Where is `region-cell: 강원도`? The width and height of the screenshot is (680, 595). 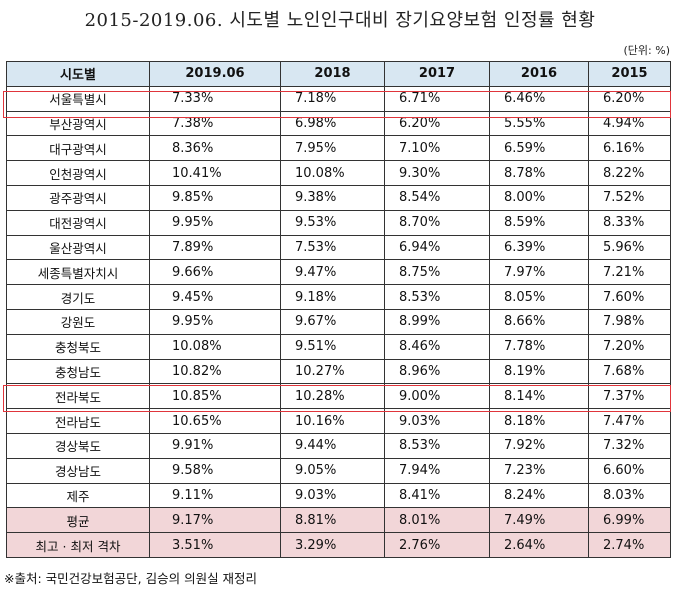 region-cell: 강원도 is located at coordinates (78, 321).